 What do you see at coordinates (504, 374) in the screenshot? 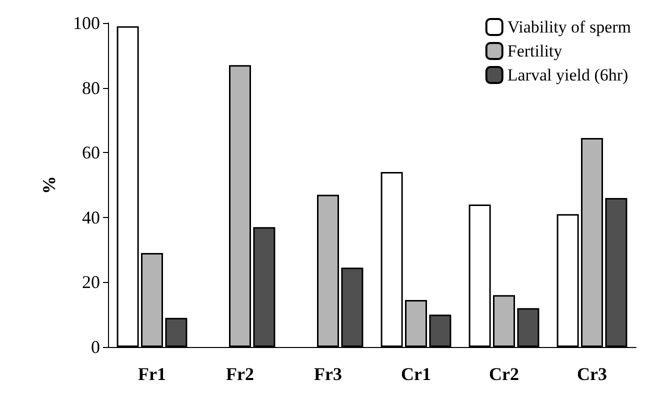
I see `x-tick-label: Cr2` at bounding box center [504, 374].